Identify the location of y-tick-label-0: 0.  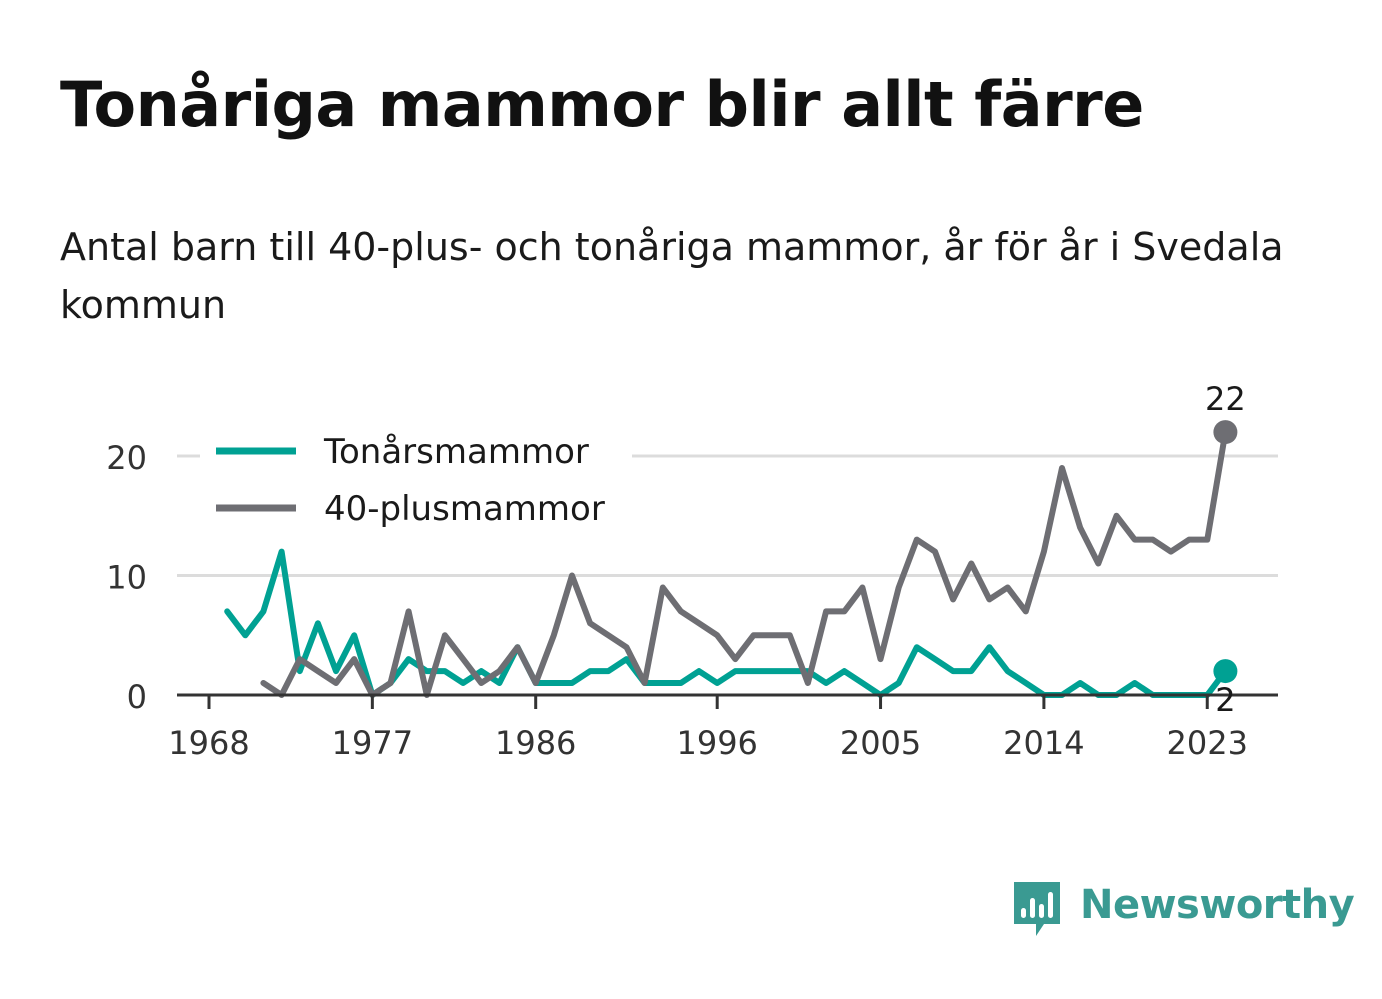
(137, 697).